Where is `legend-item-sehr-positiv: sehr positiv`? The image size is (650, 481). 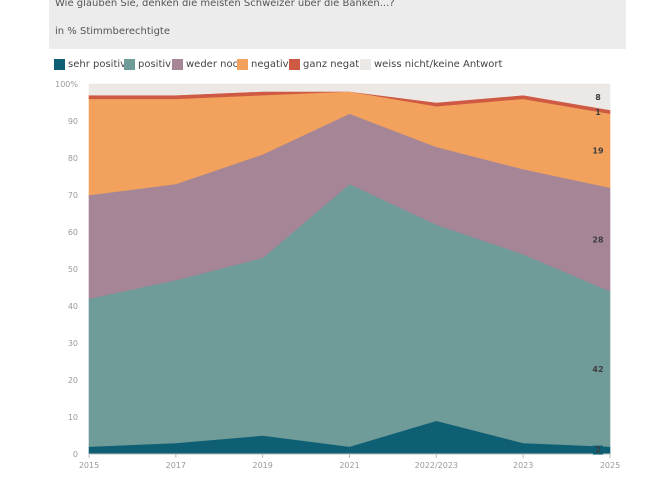
legend-item-sehr-positiv: sehr positiv is located at coordinates (90, 64).